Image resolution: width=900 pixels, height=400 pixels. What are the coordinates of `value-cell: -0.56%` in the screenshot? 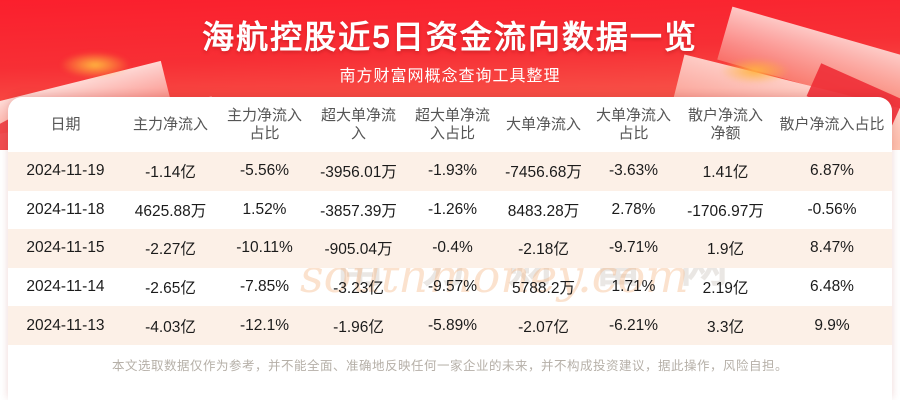 It's located at (832, 209).